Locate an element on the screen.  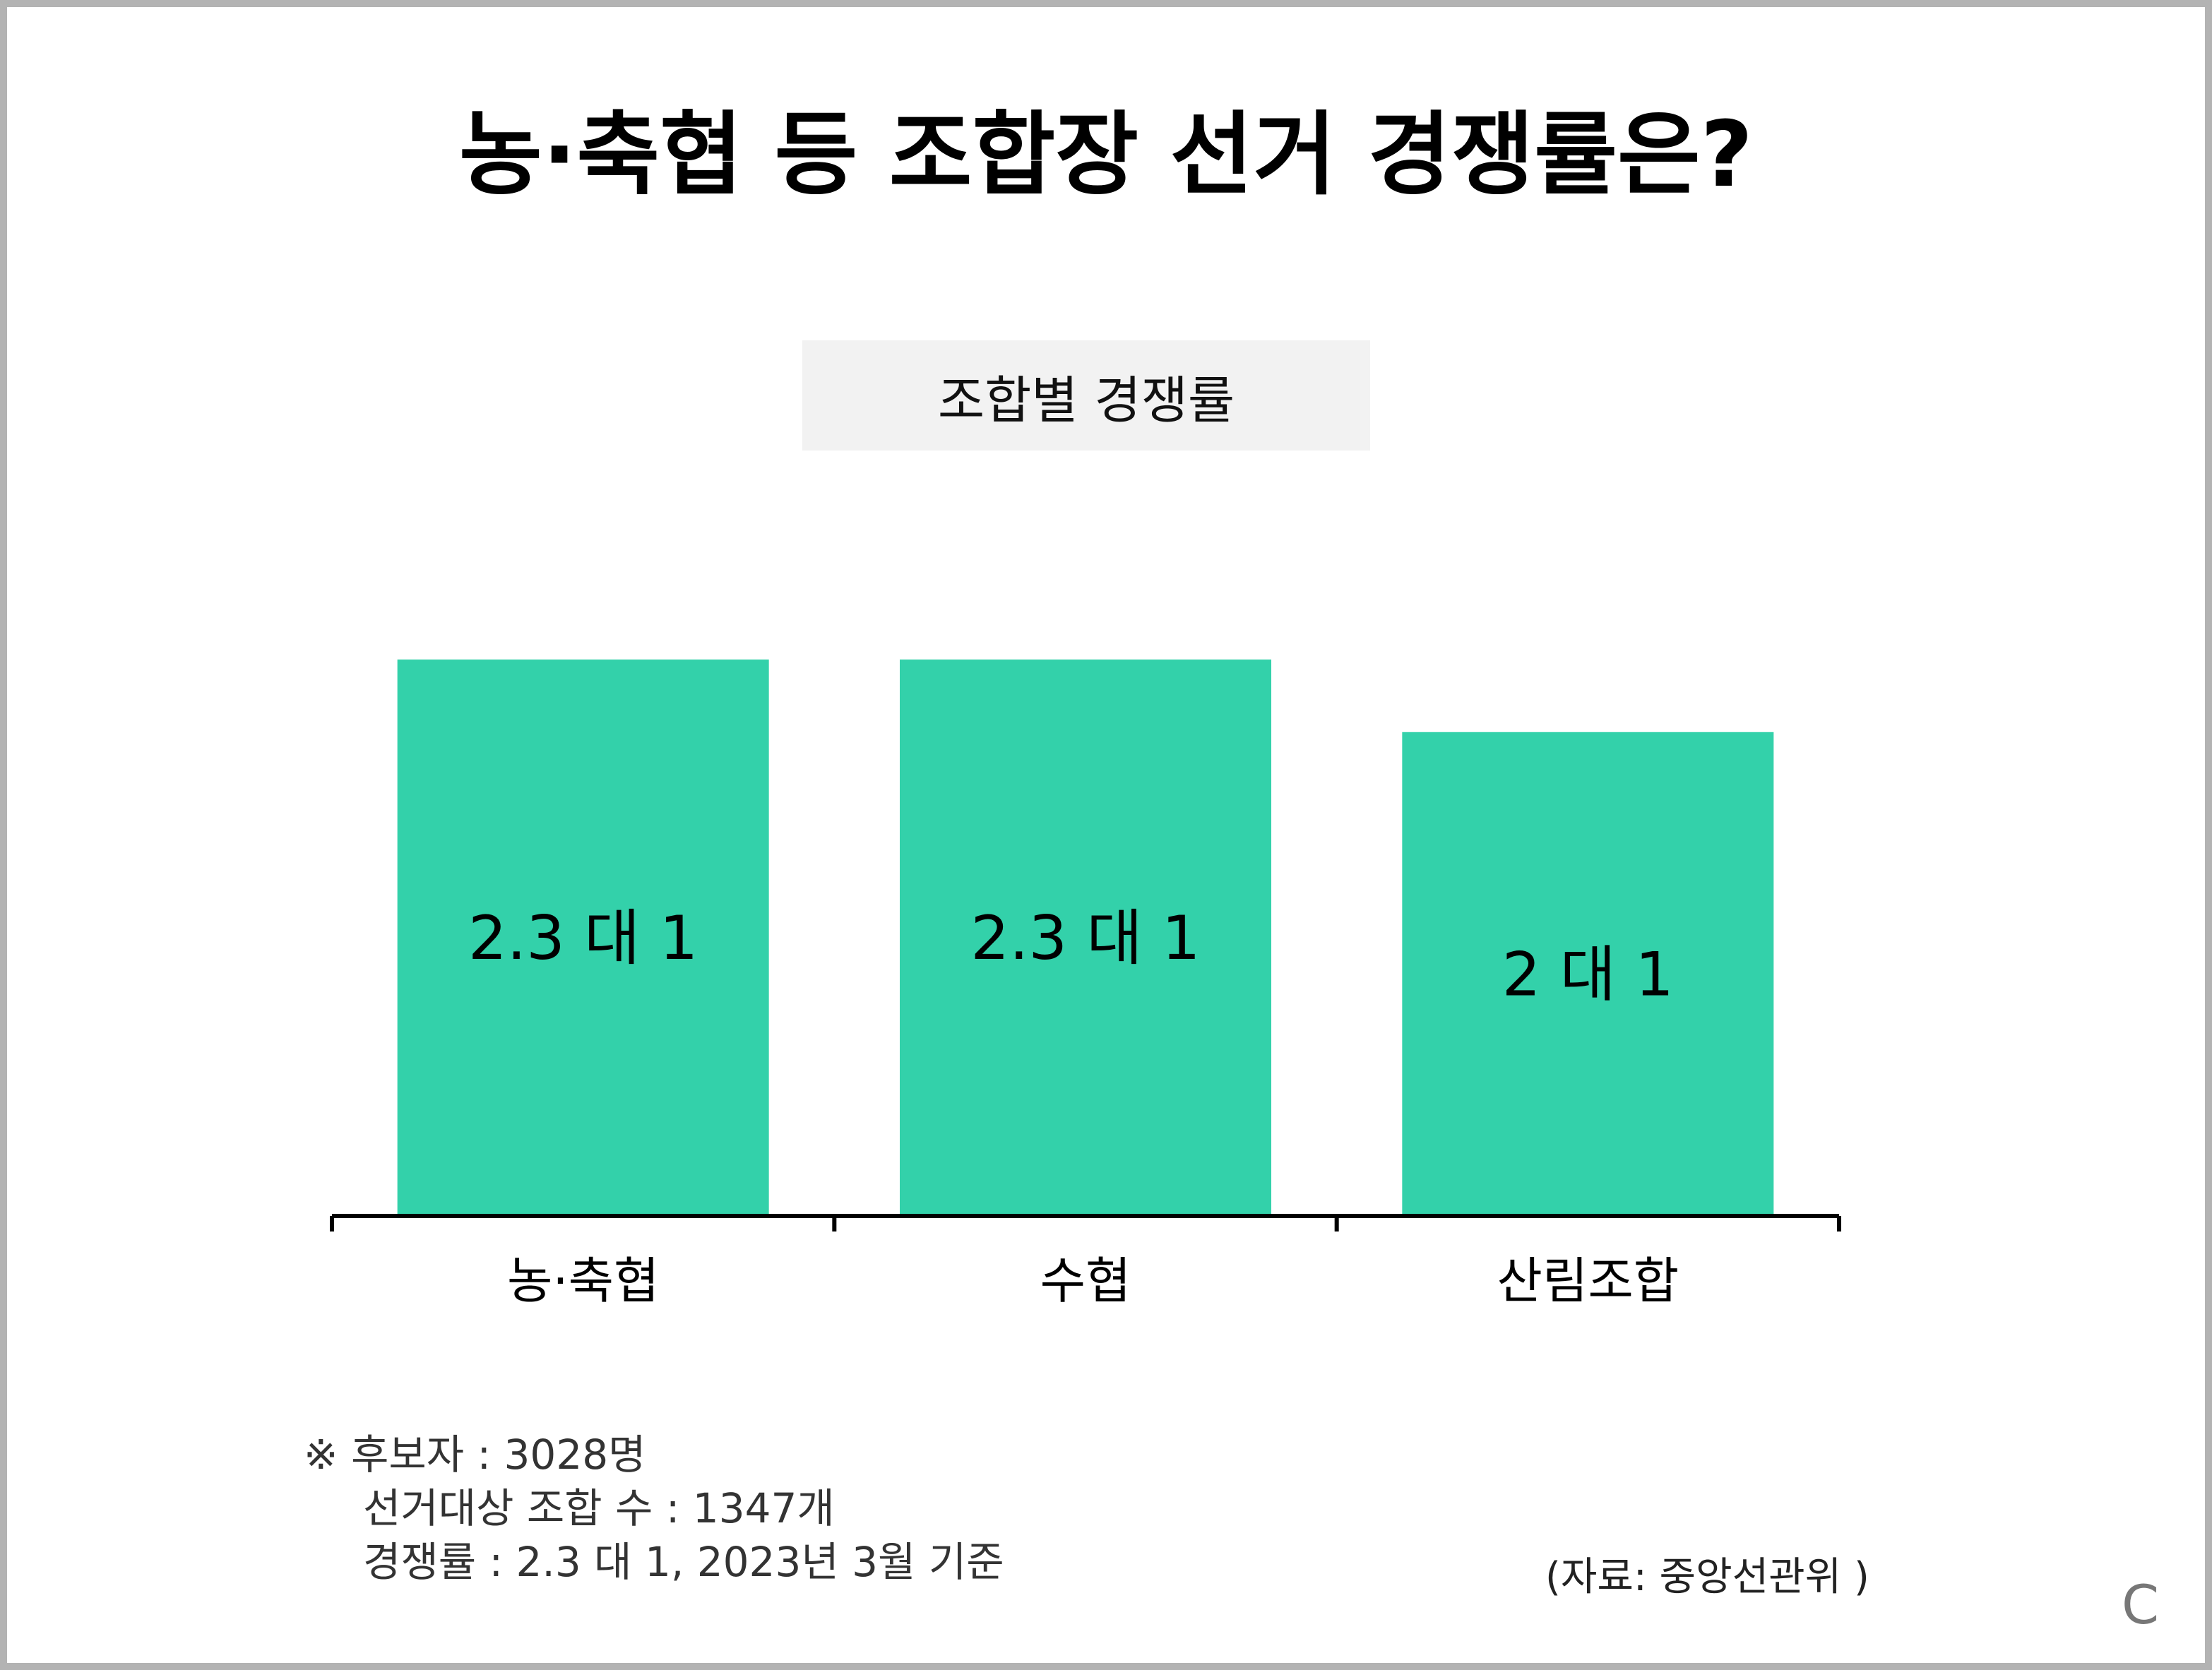
corner-mark: C is located at coordinates (2141, 1604).